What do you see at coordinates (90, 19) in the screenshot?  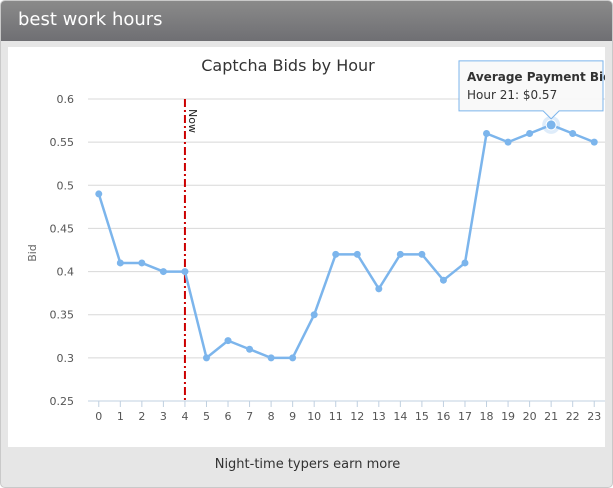 I see `widget-title: best work hours` at bounding box center [90, 19].